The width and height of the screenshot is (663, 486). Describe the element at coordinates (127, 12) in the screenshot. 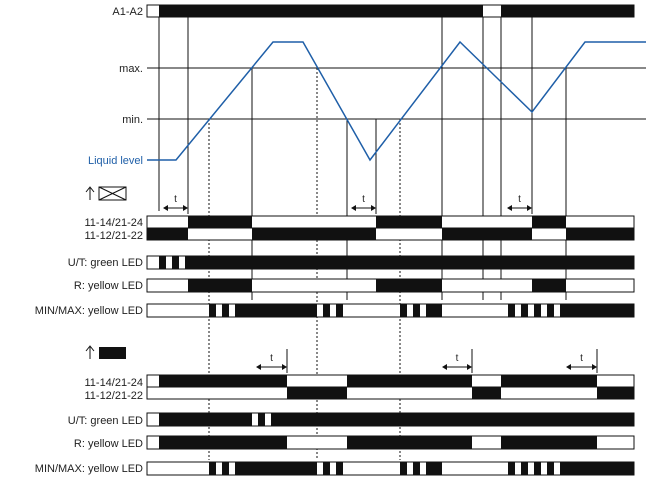

I see `supply-label: A1-A2` at that location.